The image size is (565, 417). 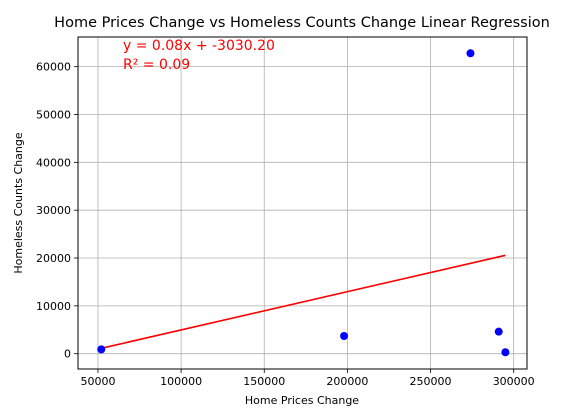 What do you see at coordinates (53, 258) in the screenshot?
I see `y-tick-label: 20000` at bounding box center [53, 258].